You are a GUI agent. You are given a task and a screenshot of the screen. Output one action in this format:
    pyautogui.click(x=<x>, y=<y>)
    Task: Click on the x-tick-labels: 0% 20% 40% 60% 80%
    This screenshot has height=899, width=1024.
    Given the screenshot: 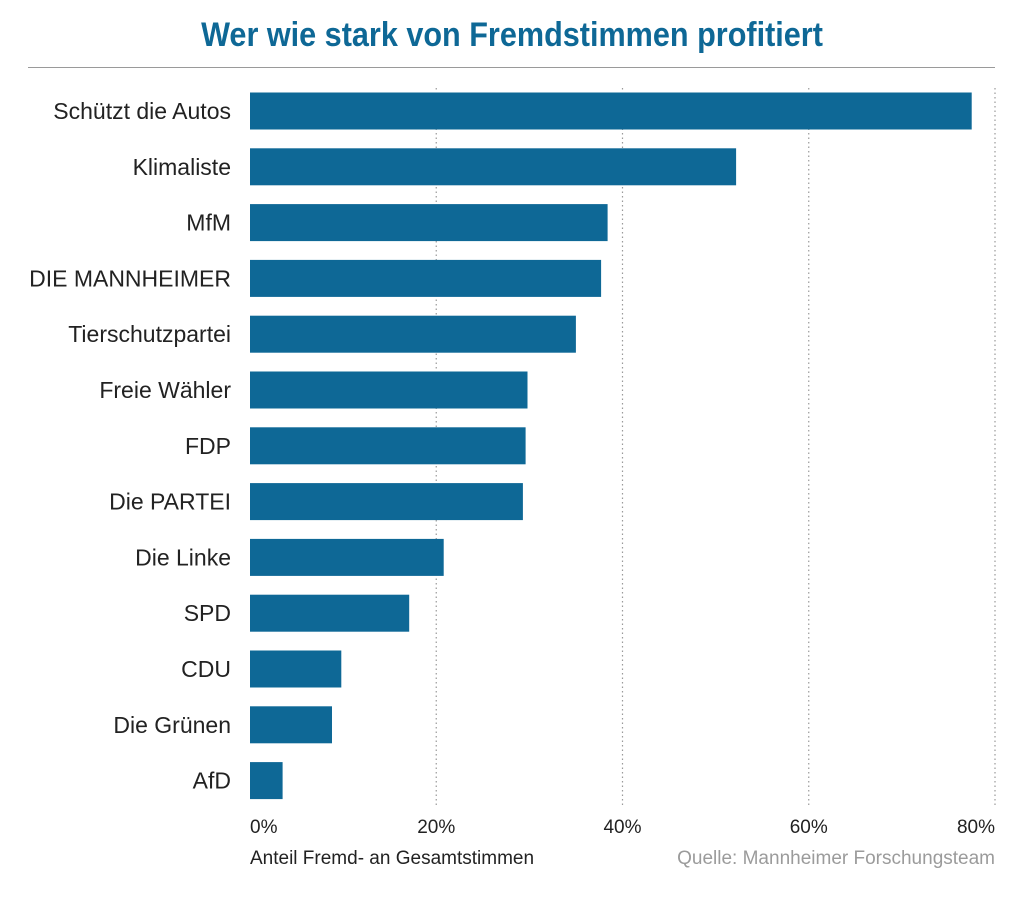 What is the action you would take?
    pyautogui.click(x=622, y=827)
    